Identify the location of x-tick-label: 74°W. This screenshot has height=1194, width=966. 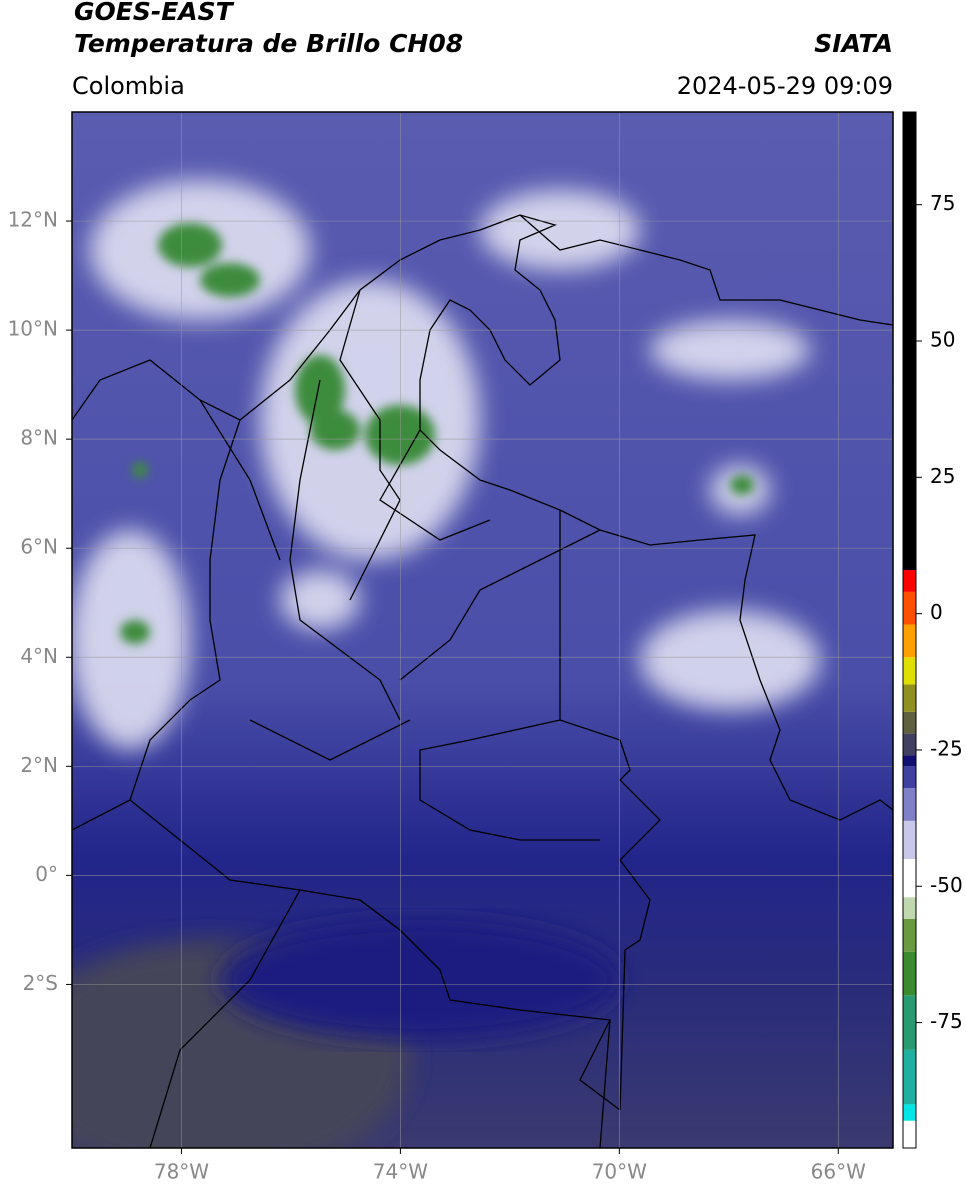
(400, 1172).